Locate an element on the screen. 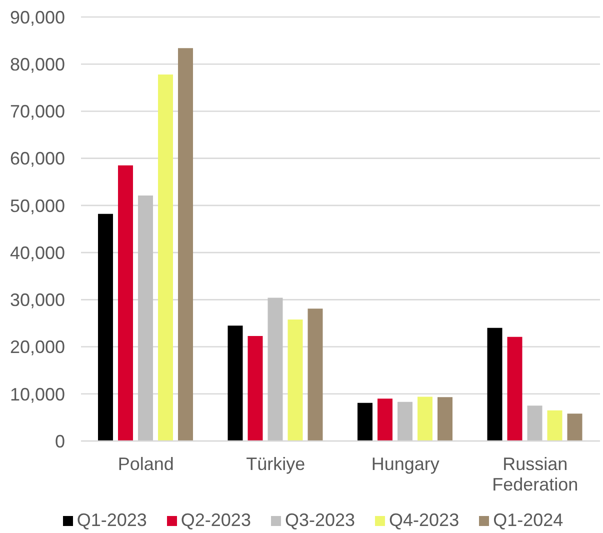  legend-label: Q3-2023 is located at coordinates (320, 520).